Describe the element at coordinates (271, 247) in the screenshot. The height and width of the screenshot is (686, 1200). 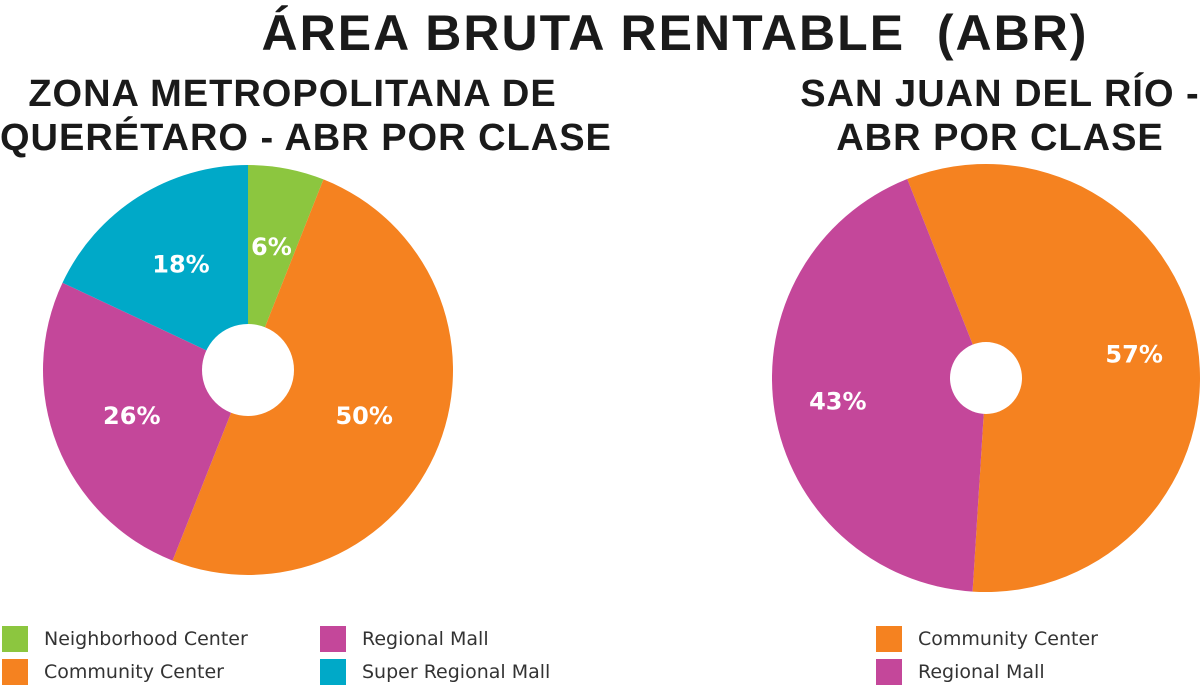
I see `slice-label-neighborhood-center: 6%` at that location.